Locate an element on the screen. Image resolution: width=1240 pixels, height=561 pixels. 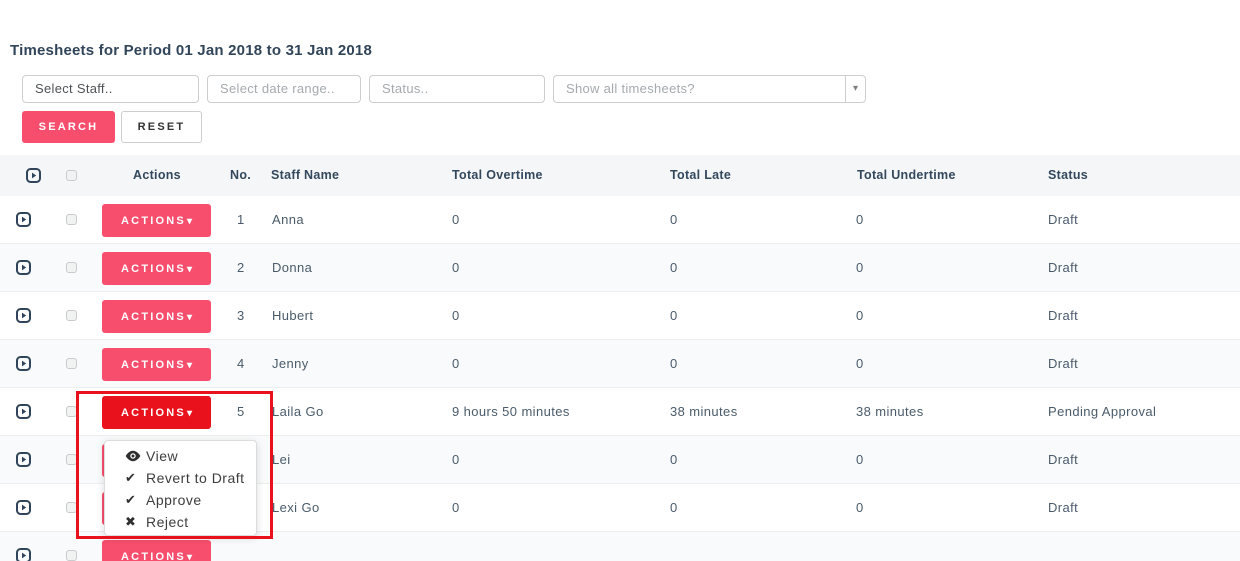
header-no: No. is located at coordinates (241, 175).